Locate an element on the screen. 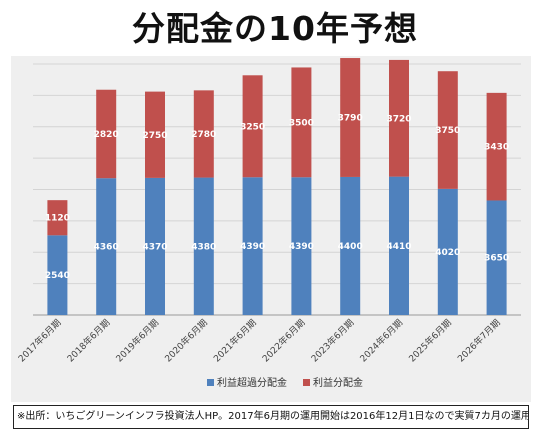 The width and height of the screenshot is (550, 434). data-label: 3430 is located at coordinates (496, 148).